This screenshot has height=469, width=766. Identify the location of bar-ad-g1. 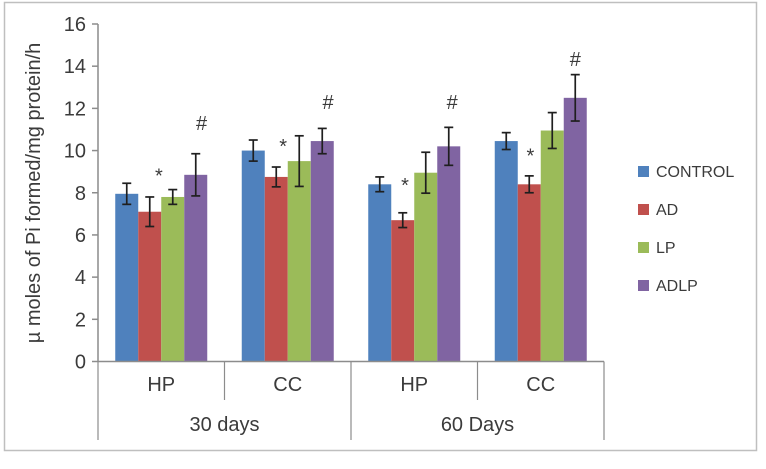
(276, 269).